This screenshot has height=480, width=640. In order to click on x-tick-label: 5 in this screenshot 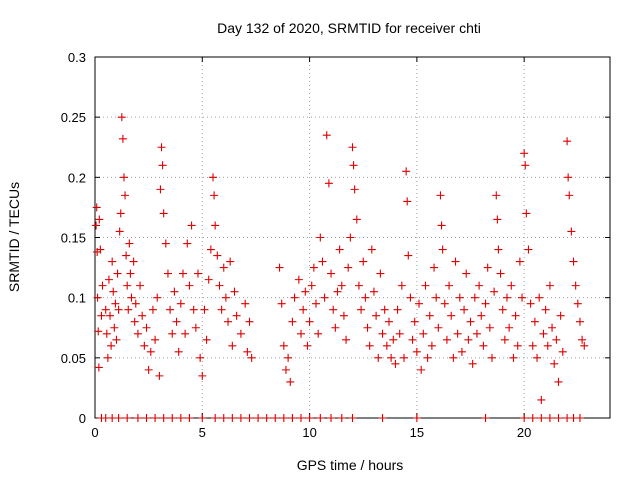, I will do `click(202, 432)`.